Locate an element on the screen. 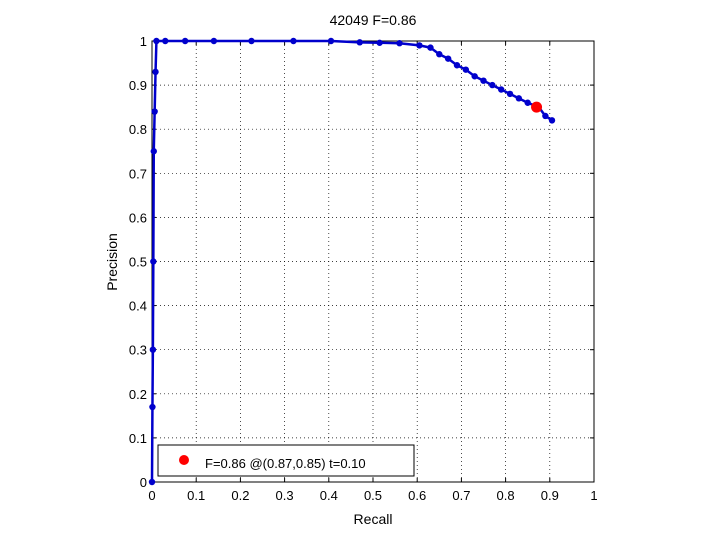 This screenshot has height=540, width=720. y-tick-label: 0.3 is located at coordinates (138, 350).